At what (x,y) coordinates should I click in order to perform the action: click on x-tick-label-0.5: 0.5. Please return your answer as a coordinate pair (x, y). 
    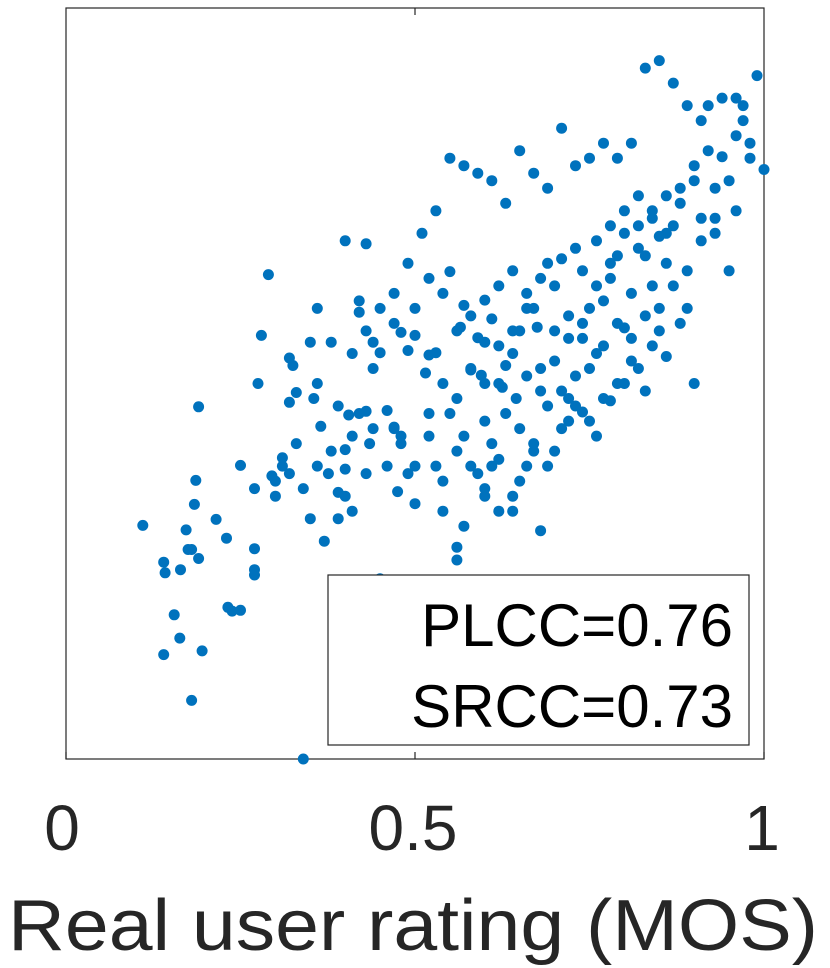
    Looking at the image, I should click on (413, 828).